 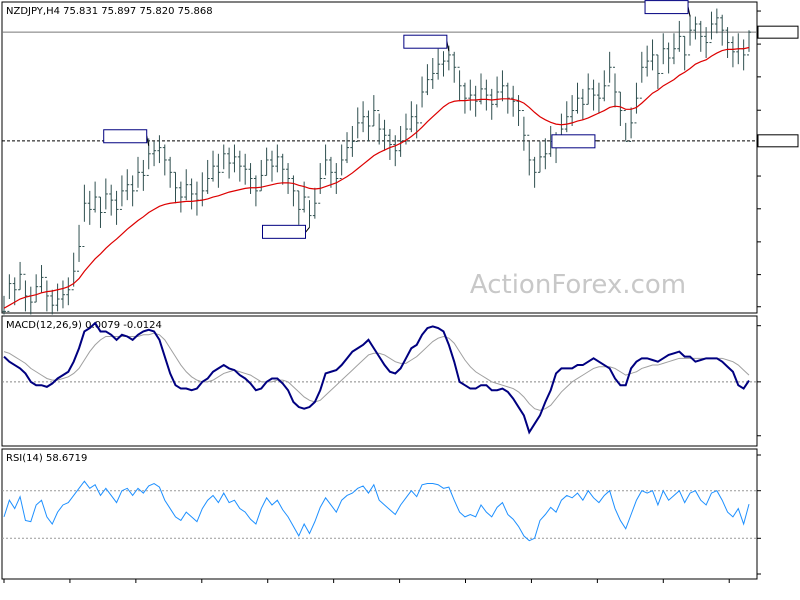 I want to click on rsi-label: RSI(14) 58.6719, so click(x=46, y=458).